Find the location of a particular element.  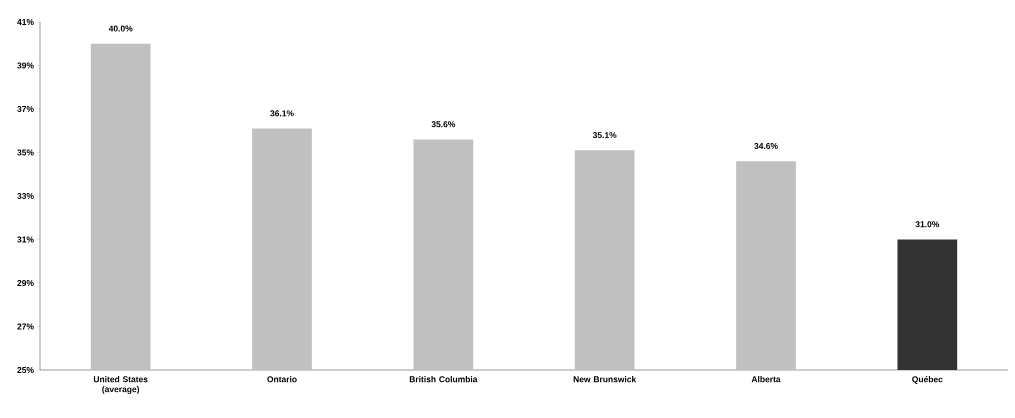

y-tick-label: 35% is located at coordinates (25, 152).